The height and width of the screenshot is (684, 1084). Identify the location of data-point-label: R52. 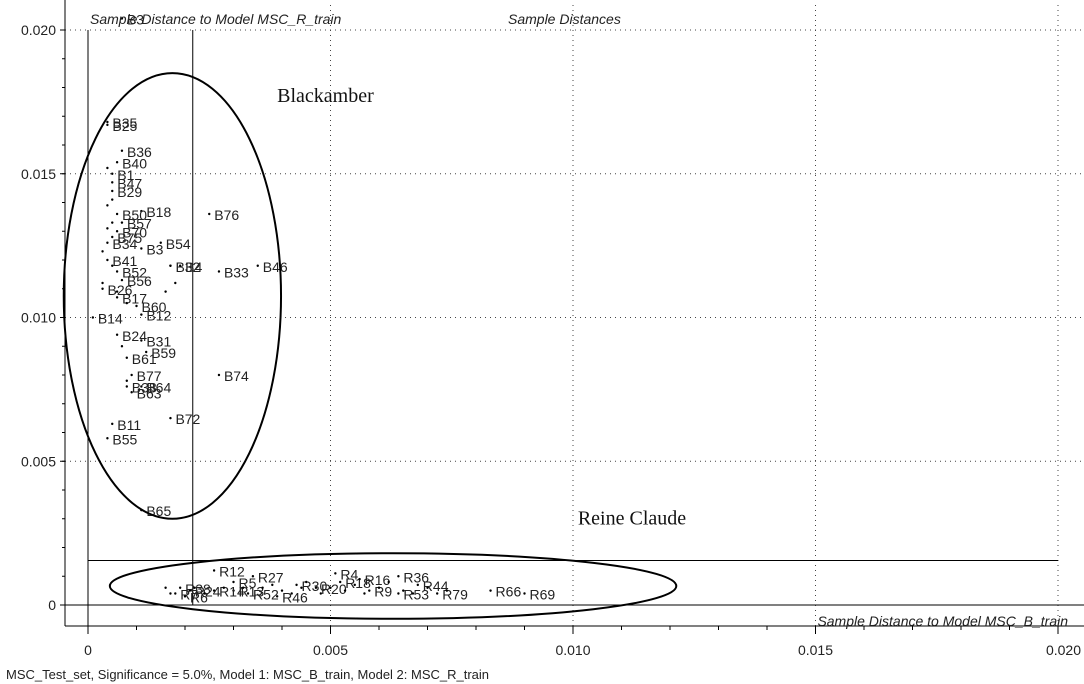
(266, 595).